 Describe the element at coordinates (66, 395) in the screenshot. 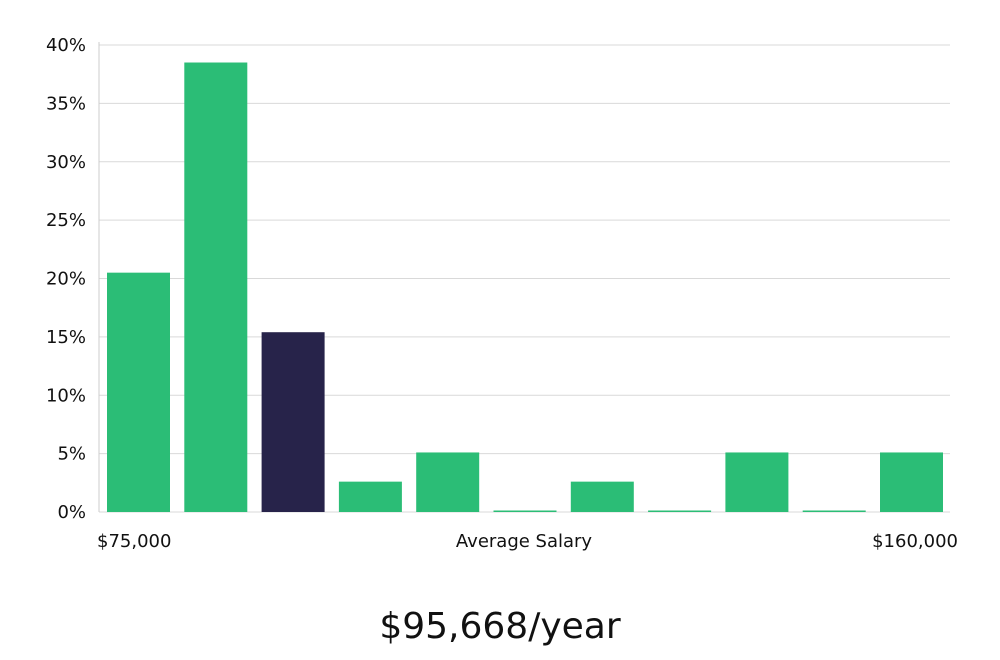

I see `y-tick-label-10: 10%` at that location.